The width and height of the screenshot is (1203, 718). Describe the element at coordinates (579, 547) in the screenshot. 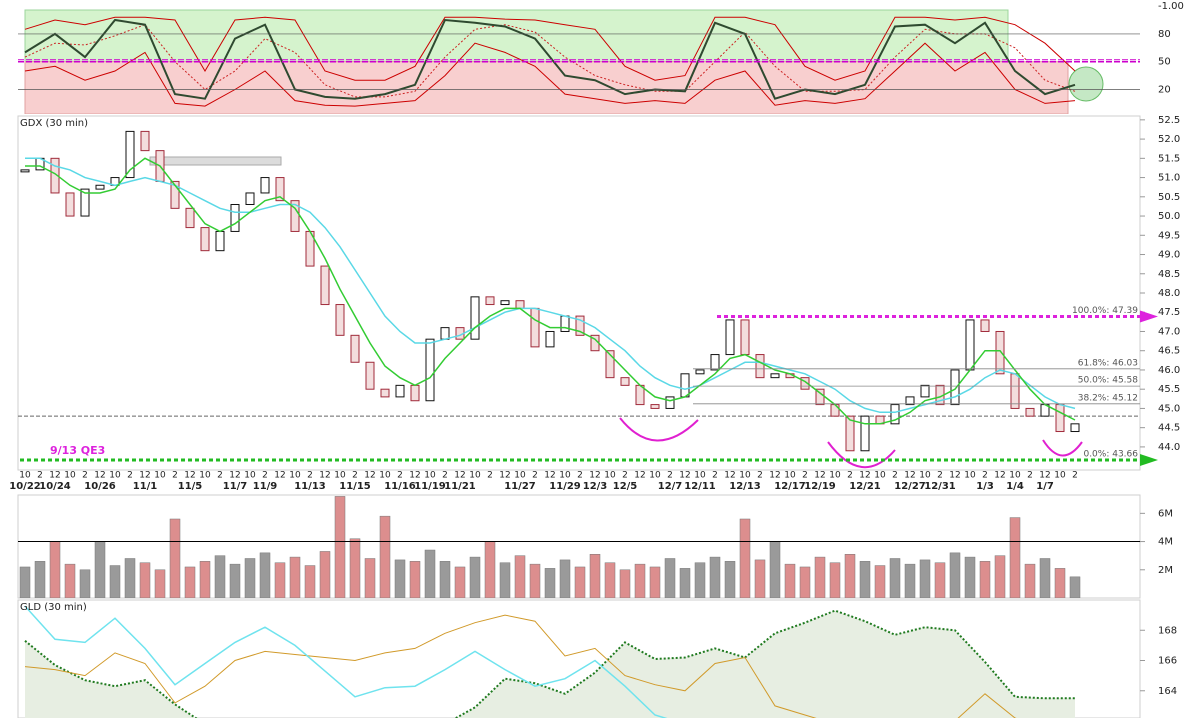

I see `panel` at that location.